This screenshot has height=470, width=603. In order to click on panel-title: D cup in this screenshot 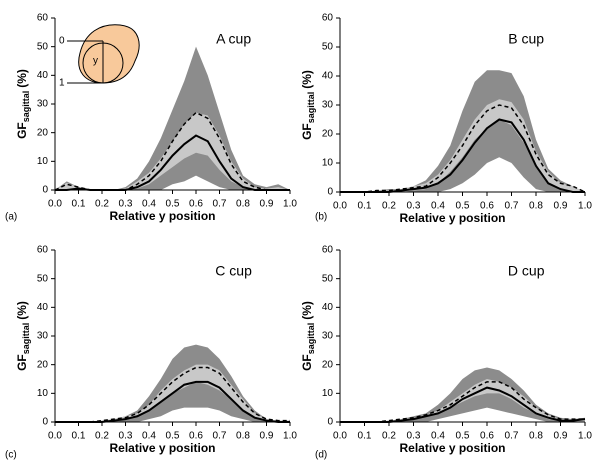, I will do `click(526, 271)`.